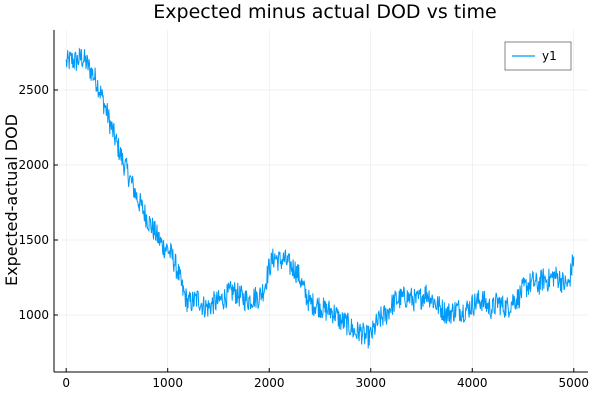 This screenshot has height=400, width=600. I want to click on legend-label: y1, so click(549, 56).